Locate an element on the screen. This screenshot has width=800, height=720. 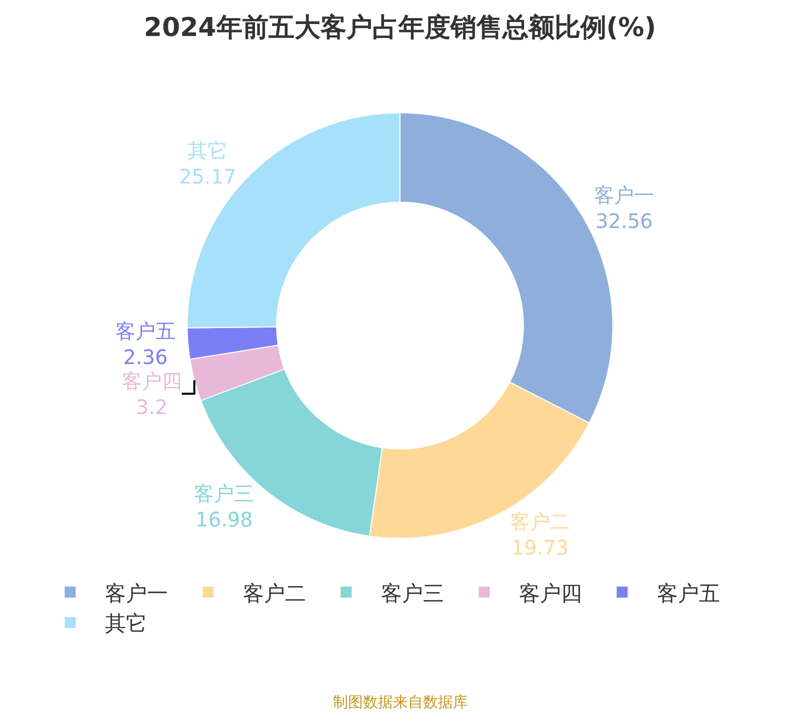
chart-title: 2024年前五大客户占年度销售总额比例(%) is located at coordinates (400, 28).